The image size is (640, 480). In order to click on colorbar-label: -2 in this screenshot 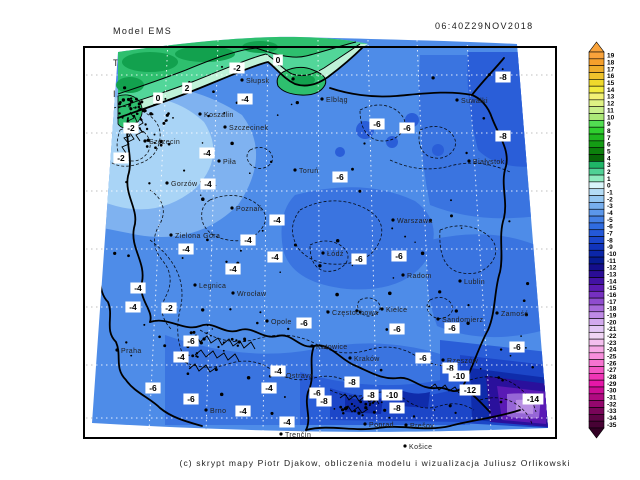, I will do `click(610, 199)`.